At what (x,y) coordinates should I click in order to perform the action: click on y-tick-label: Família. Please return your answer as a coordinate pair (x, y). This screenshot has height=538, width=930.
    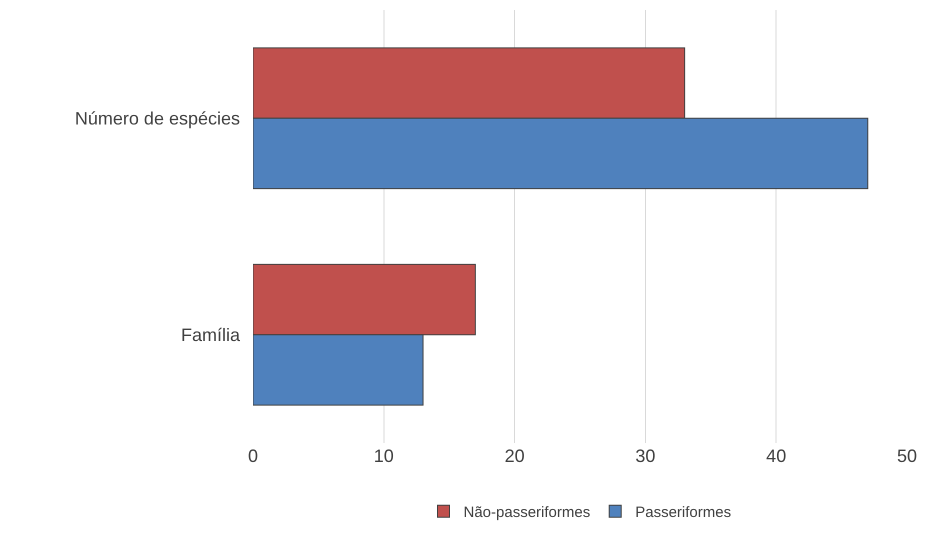
    Looking at the image, I should click on (210, 335).